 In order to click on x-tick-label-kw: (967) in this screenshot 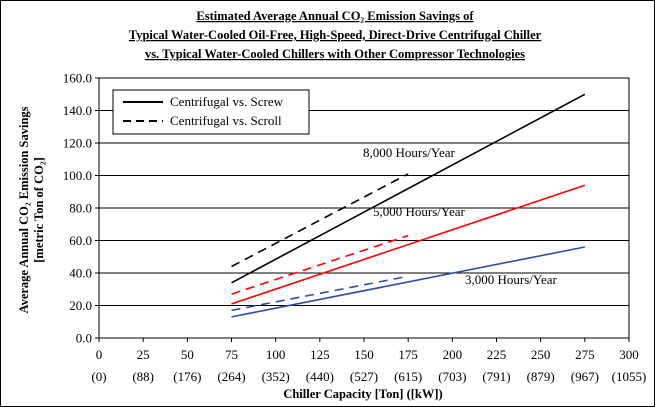, I will do `click(585, 376)`.